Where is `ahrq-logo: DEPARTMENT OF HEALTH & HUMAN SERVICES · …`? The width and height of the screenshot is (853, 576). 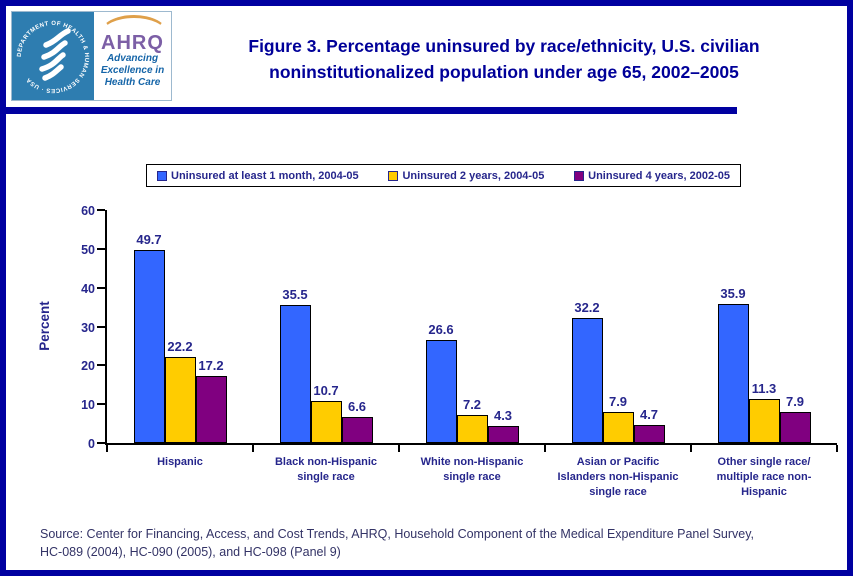 ahrq-logo: DEPARTMENT OF HEALTH & HUMAN SERVICES · … is located at coordinates (91, 56).